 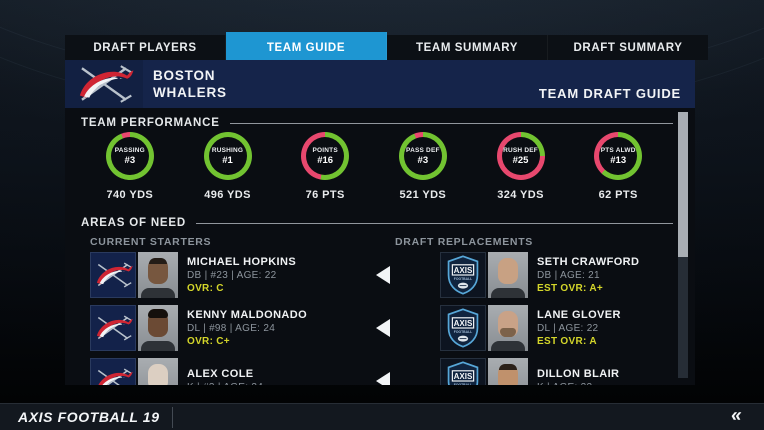 What do you see at coordinates (520, 160) in the screenshot?
I see `ring-rank: #25` at bounding box center [520, 160].